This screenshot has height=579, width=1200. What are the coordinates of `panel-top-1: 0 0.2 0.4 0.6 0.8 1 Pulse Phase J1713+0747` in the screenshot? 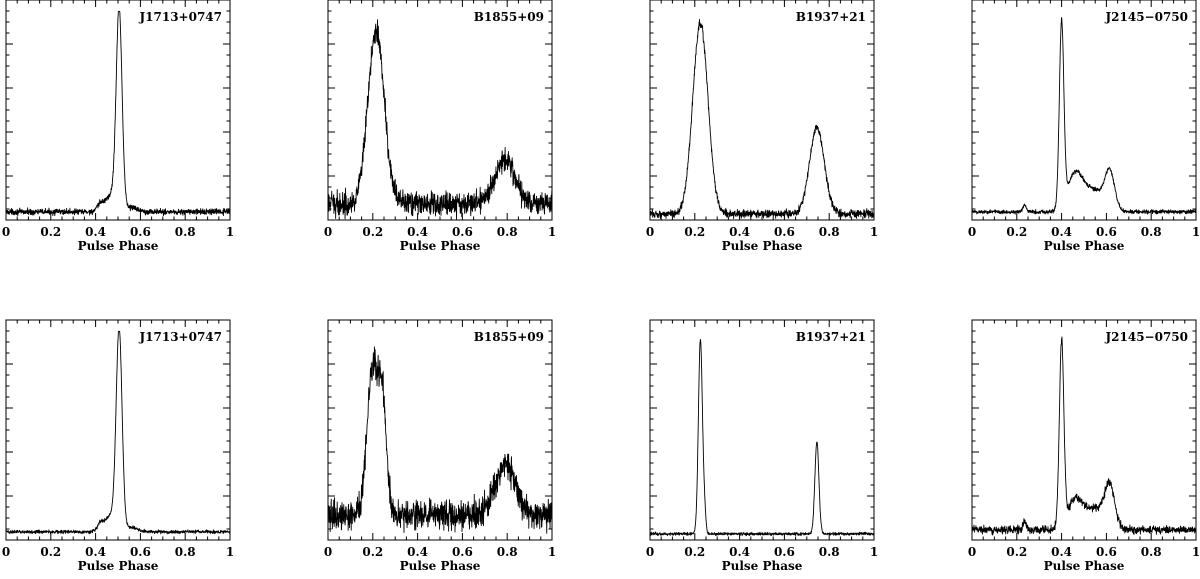 It's located at (118, 126).